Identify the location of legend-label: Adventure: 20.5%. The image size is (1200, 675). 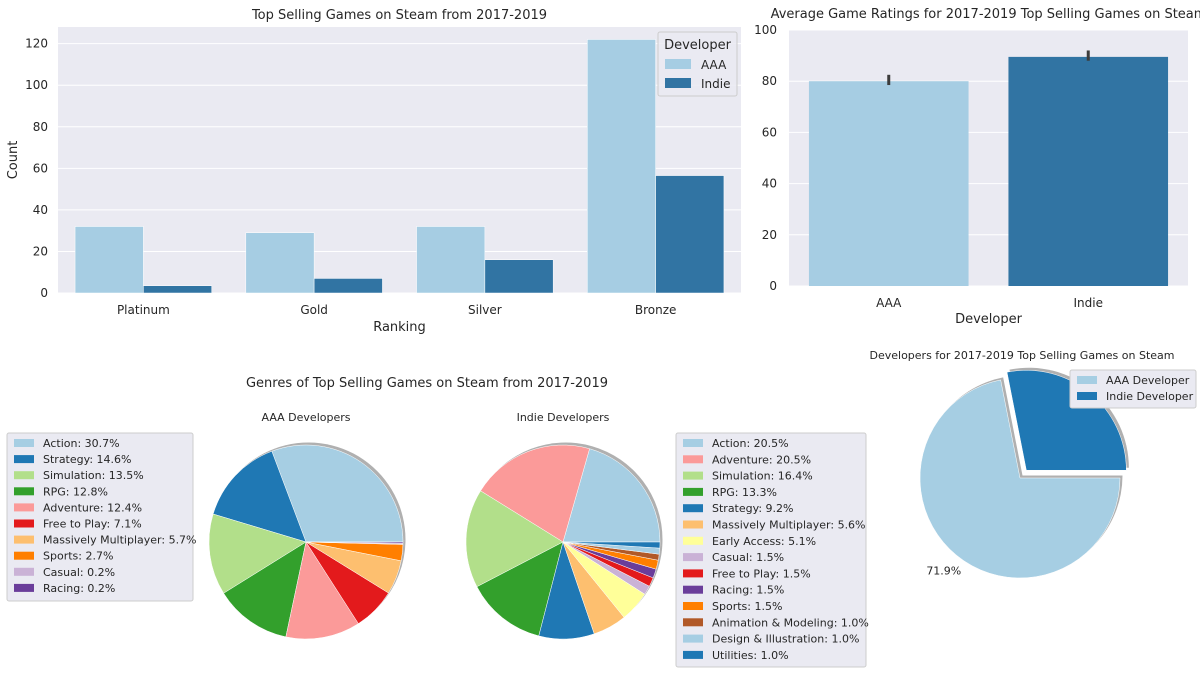
(761, 459).